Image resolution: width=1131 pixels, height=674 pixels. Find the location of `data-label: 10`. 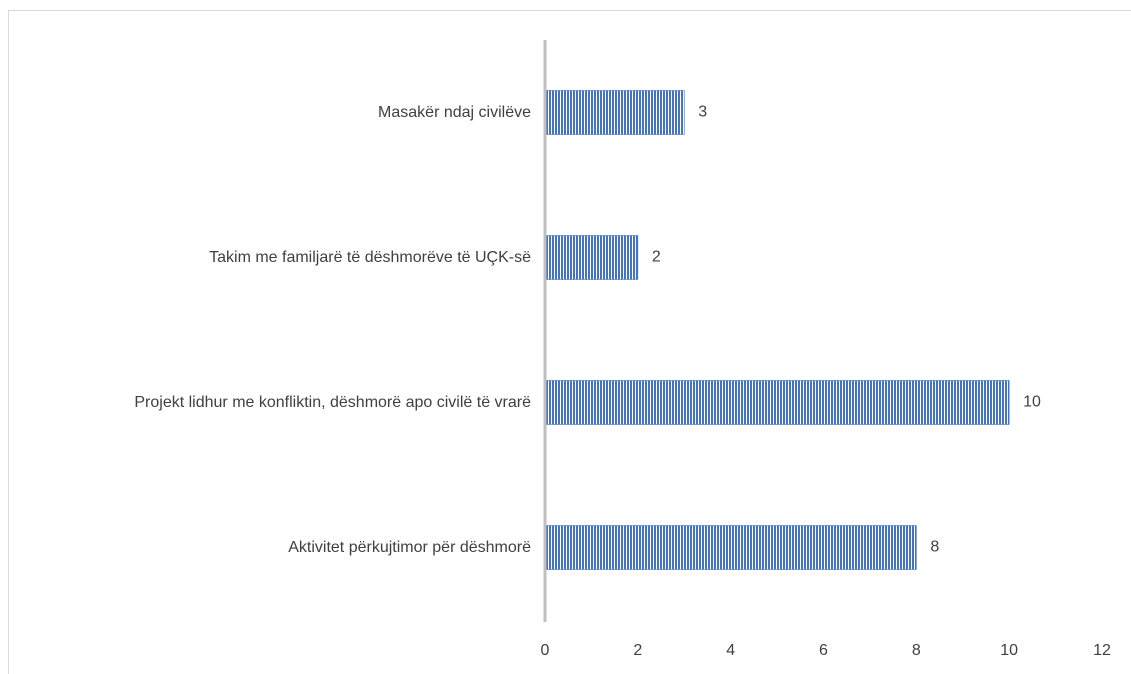

data-label: 10 is located at coordinates (1032, 402).